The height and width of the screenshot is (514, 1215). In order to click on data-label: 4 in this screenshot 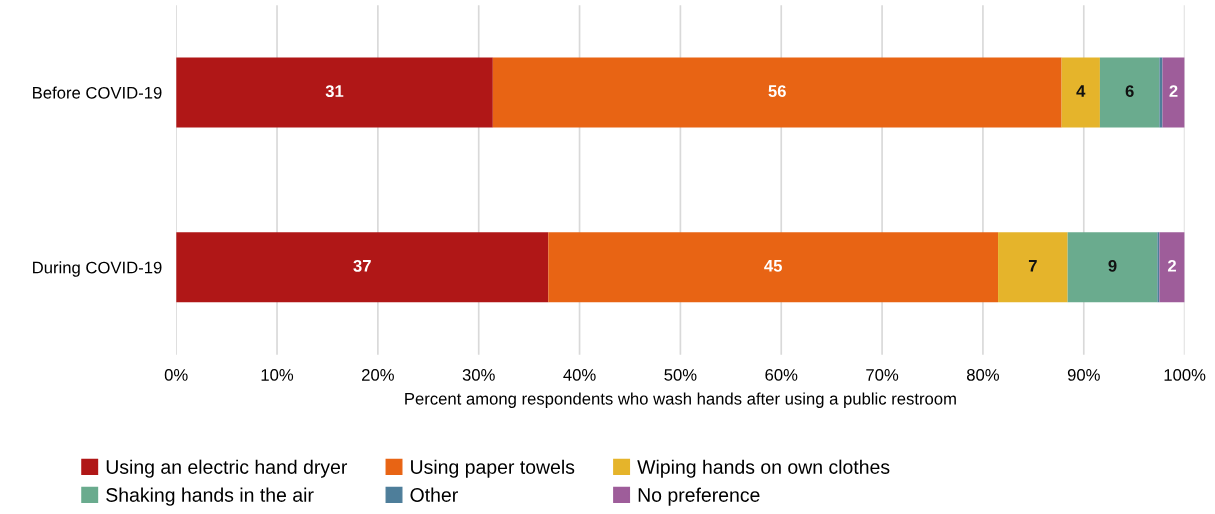, I will do `click(1081, 91)`.